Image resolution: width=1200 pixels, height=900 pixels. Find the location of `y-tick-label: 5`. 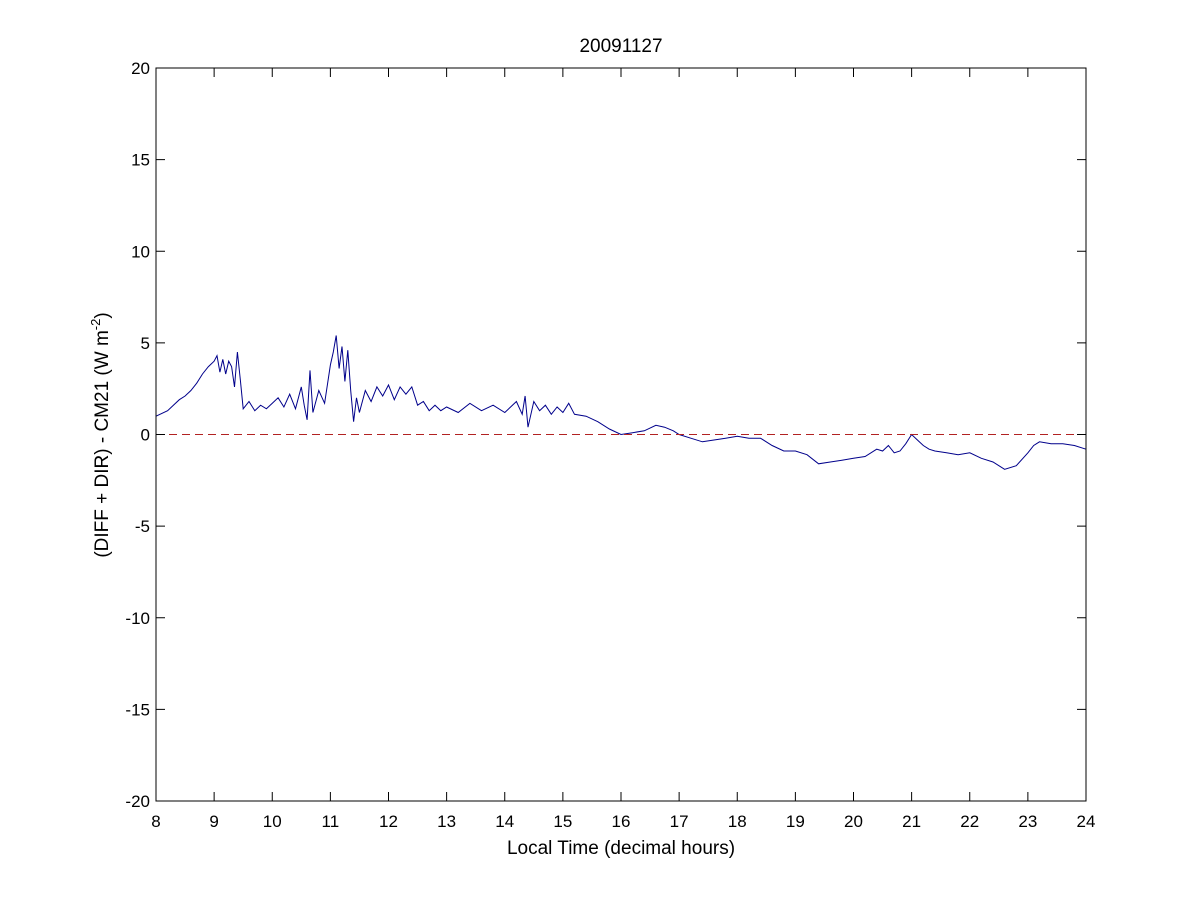

y-tick-label: 5 is located at coordinates (145, 343).